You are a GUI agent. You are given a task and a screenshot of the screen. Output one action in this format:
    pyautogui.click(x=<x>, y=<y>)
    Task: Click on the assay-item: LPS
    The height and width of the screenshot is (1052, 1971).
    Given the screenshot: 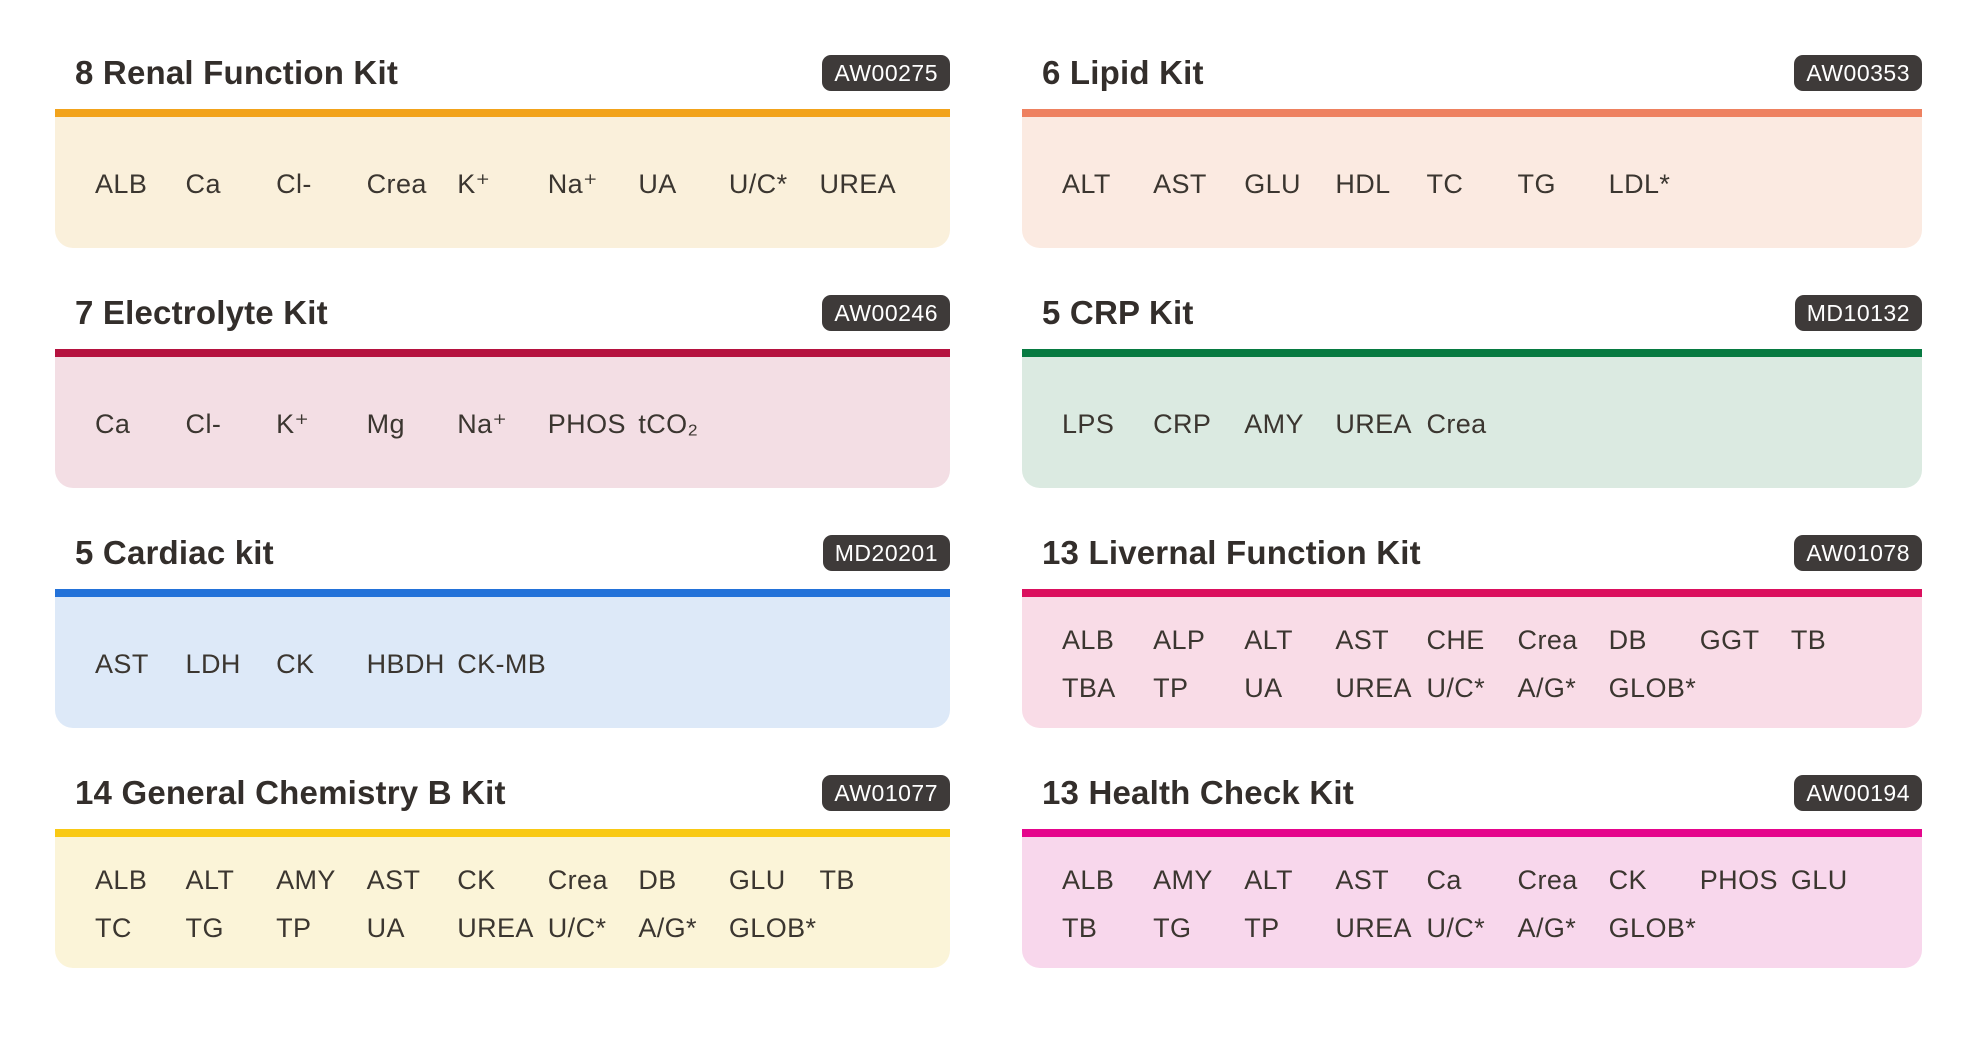 What is the action you would take?
    pyautogui.click(x=1088, y=424)
    